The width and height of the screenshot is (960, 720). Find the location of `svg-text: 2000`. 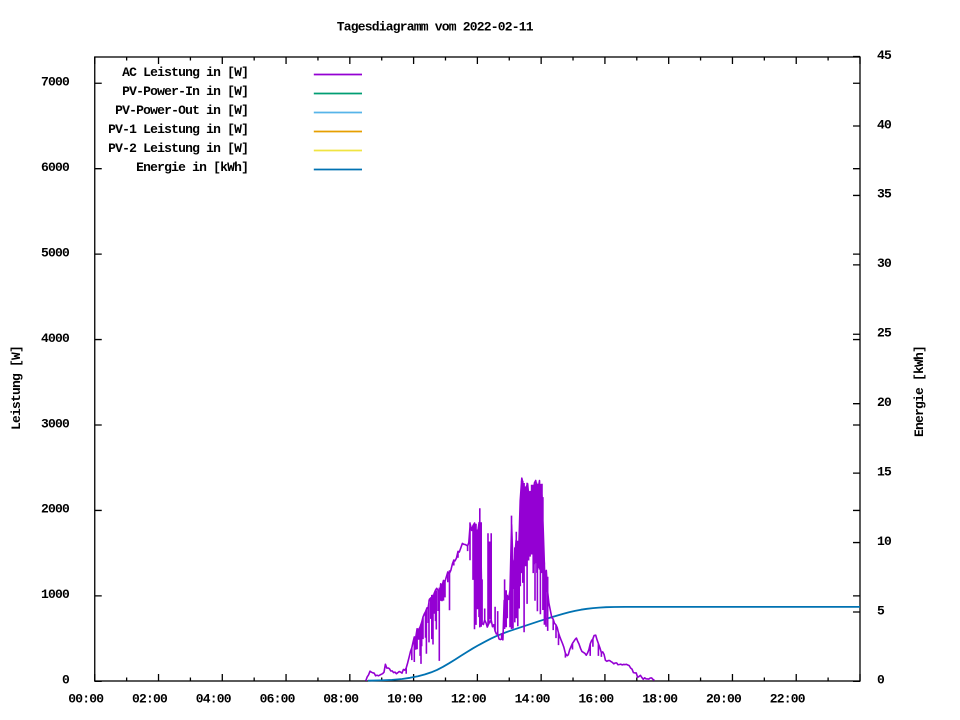

svg-text: 2000 is located at coordinates (55, 509).